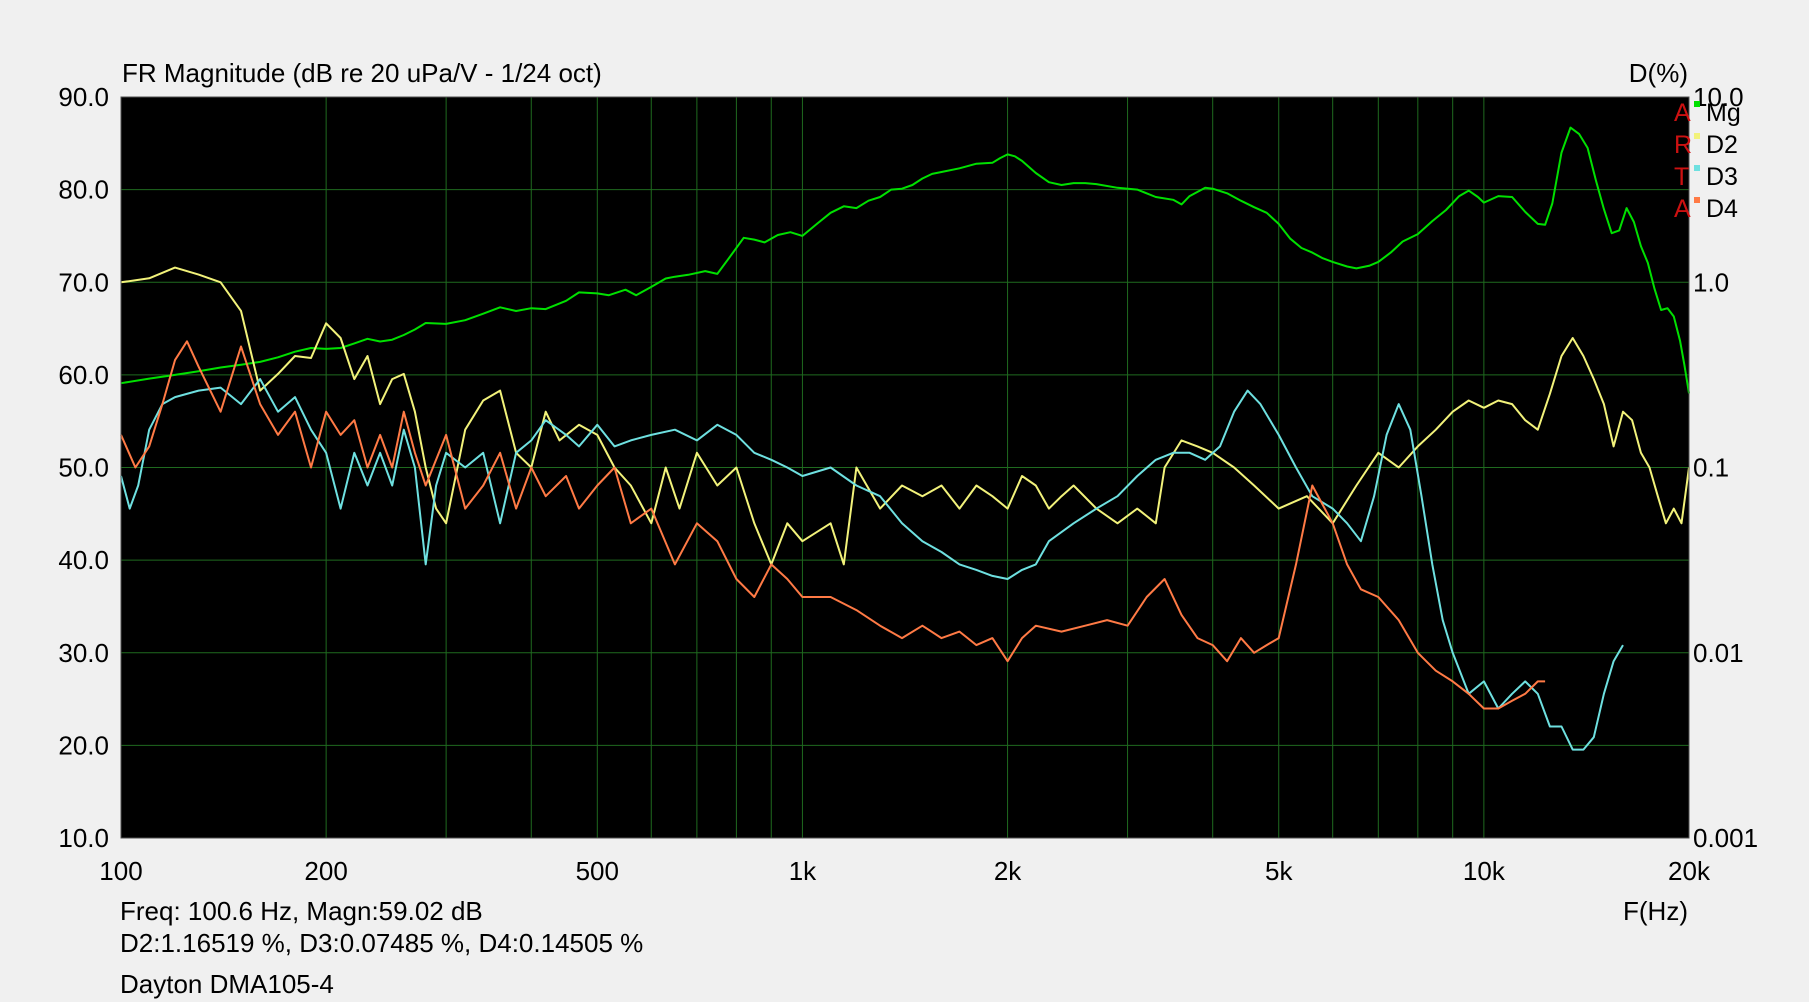 This screenshot has height=1002, width=1809. Describe the element at coordinates (1723, 113) in the screenshot. I see `legend-label-mg: Mg` at that location.